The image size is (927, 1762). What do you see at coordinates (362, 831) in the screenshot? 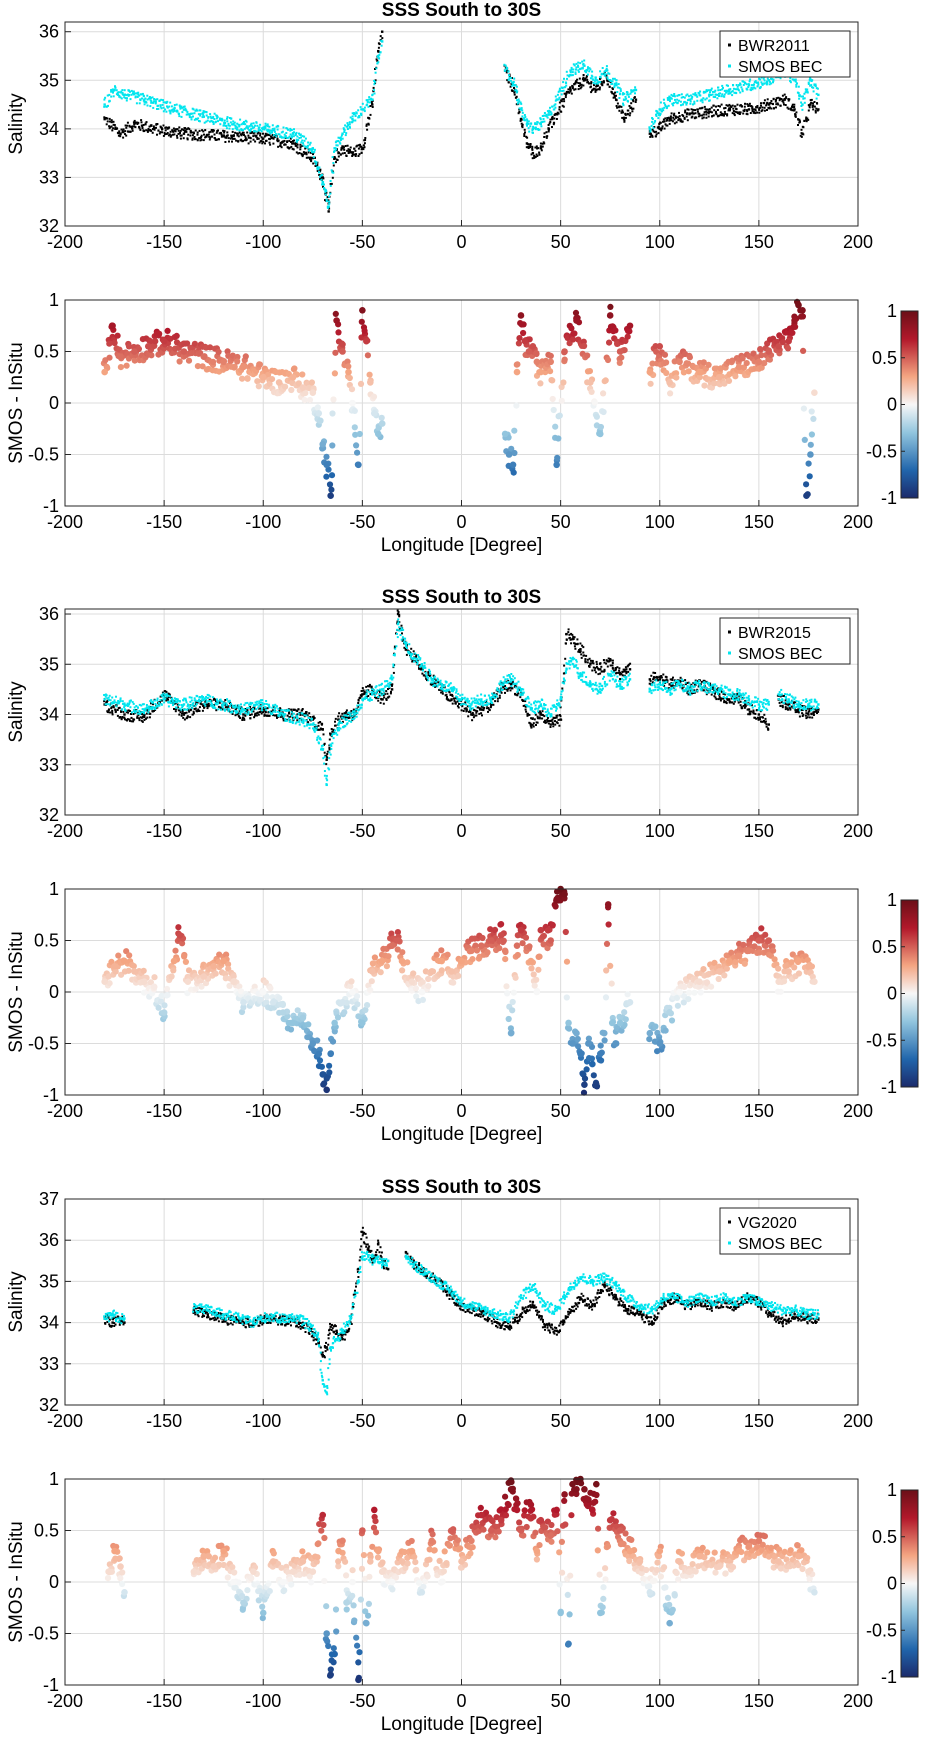
I see `x-tick-label: -50` at bounding box center [362, 831].